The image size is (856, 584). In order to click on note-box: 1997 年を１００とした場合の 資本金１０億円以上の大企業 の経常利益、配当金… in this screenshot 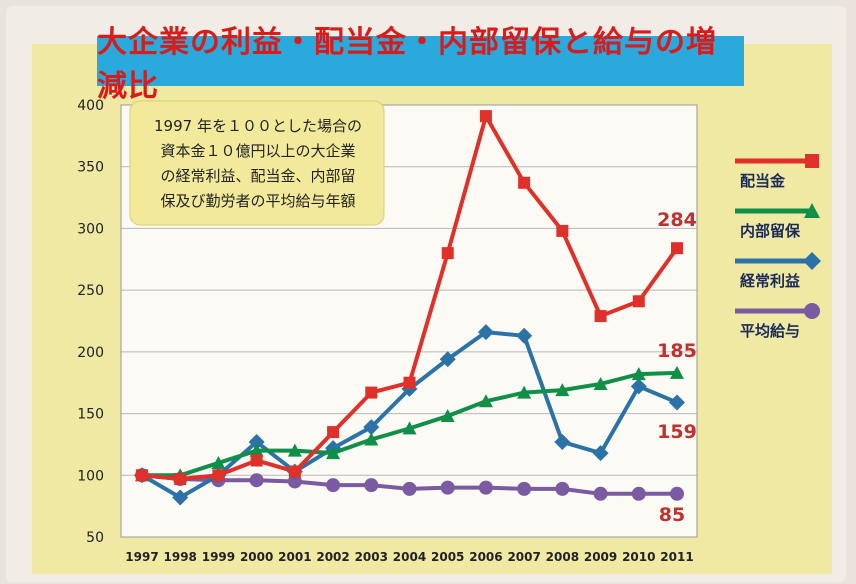, I will do `click(257, 163)`.